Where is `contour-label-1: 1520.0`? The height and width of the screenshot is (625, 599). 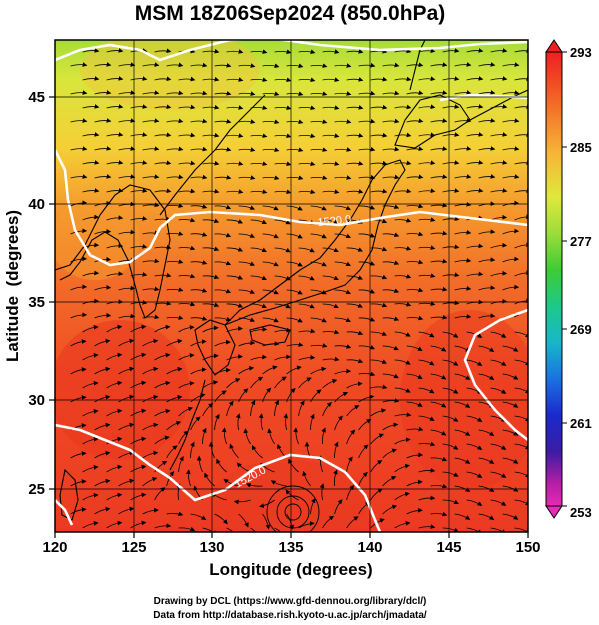 contour-label-1: 1520.0 is located at coordinates (334, 221).